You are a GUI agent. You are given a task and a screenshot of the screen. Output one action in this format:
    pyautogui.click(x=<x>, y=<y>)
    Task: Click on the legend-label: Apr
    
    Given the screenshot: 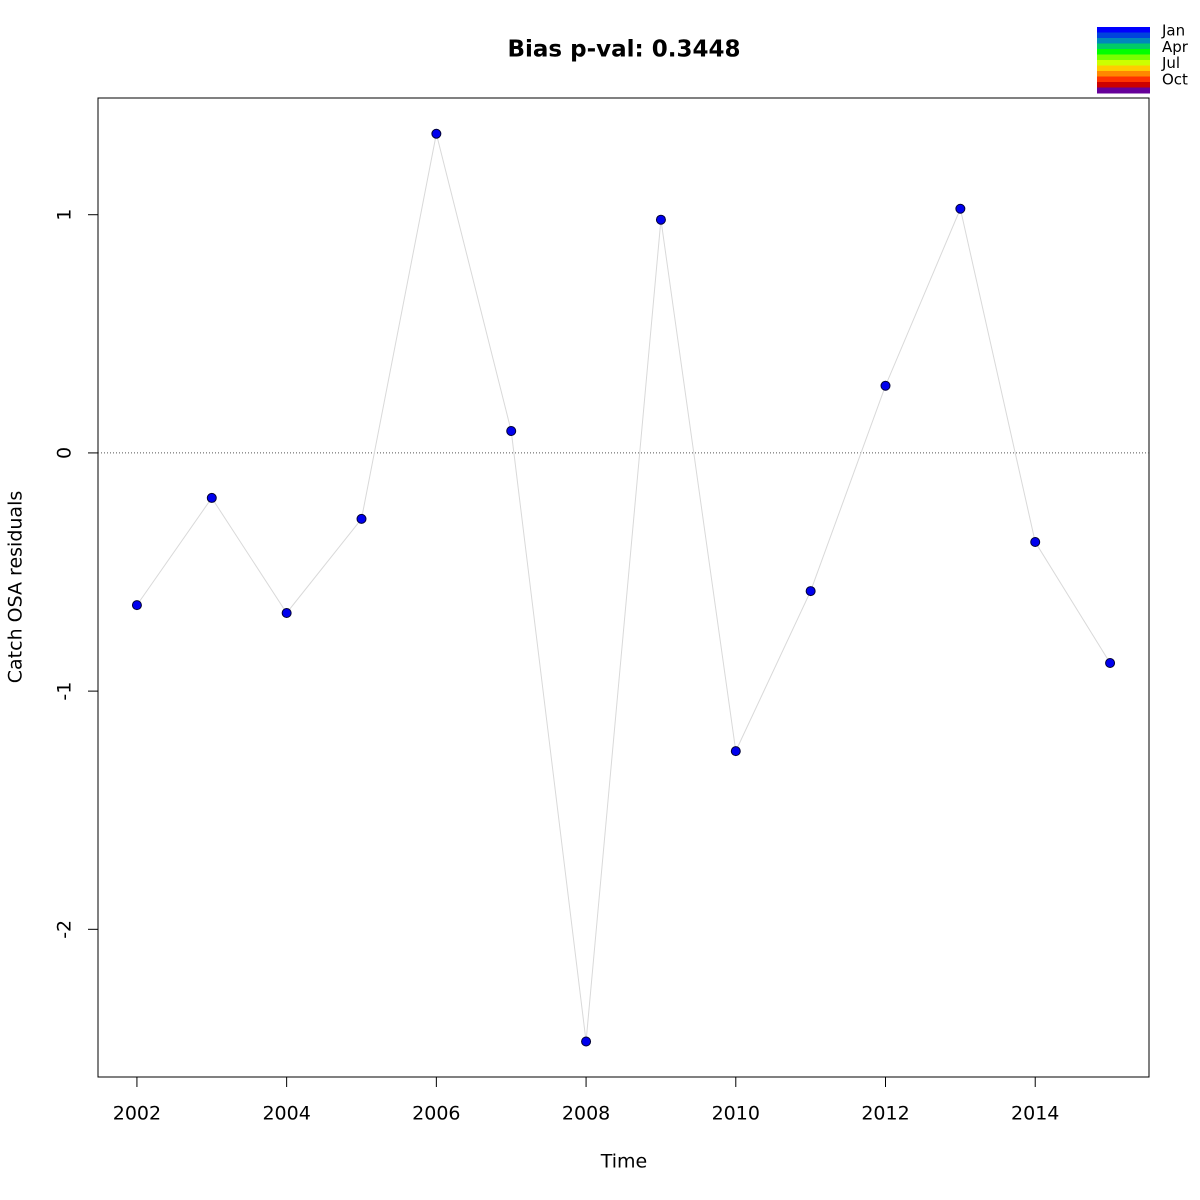 What is the action you would take?
    pyautogui.click(x=1175, y=47)
    